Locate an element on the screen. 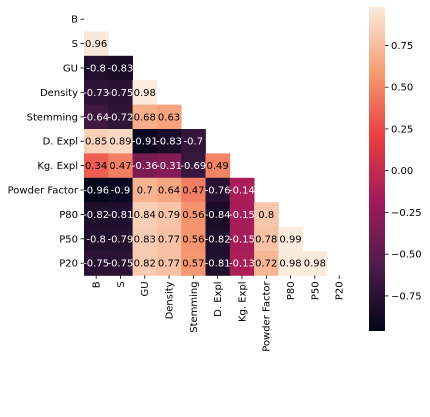 The height and width of the screenshot is (417, 430). cell-value-label: -0.9 is located at coordinates (121, 191).